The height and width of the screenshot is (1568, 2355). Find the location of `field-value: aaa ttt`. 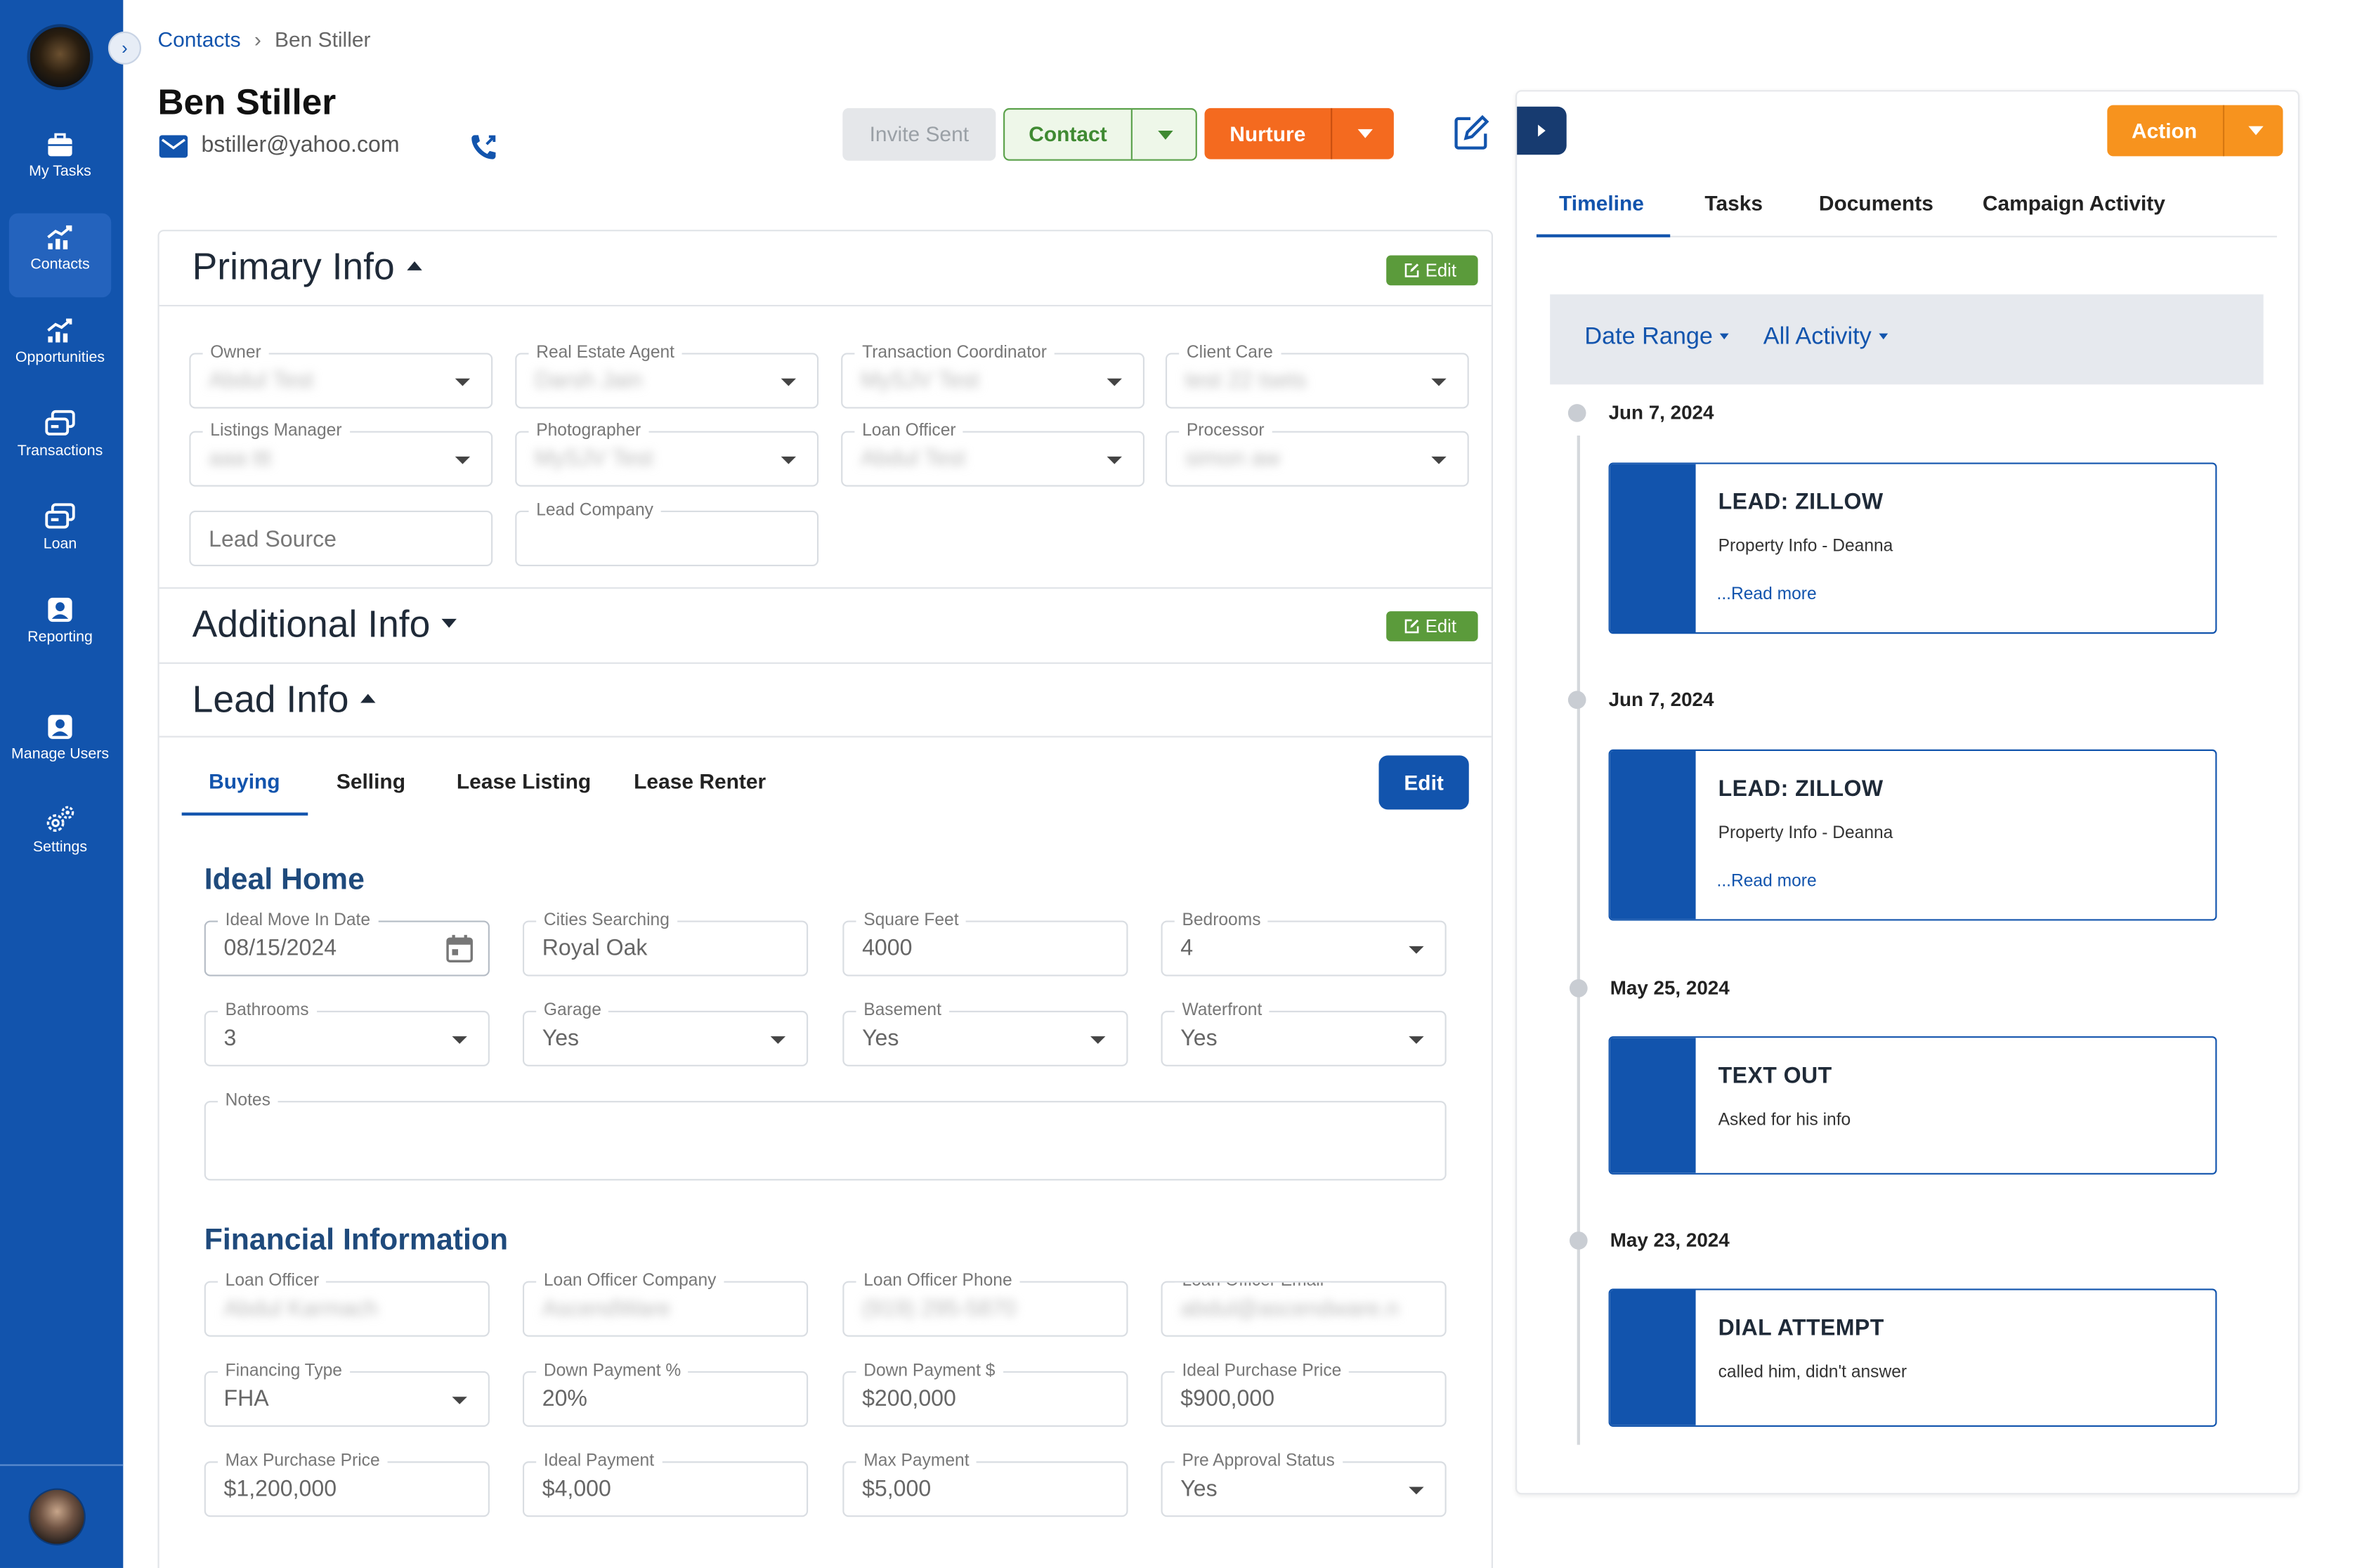

field-value: aaa ttt is located at coordinates (240, 458).